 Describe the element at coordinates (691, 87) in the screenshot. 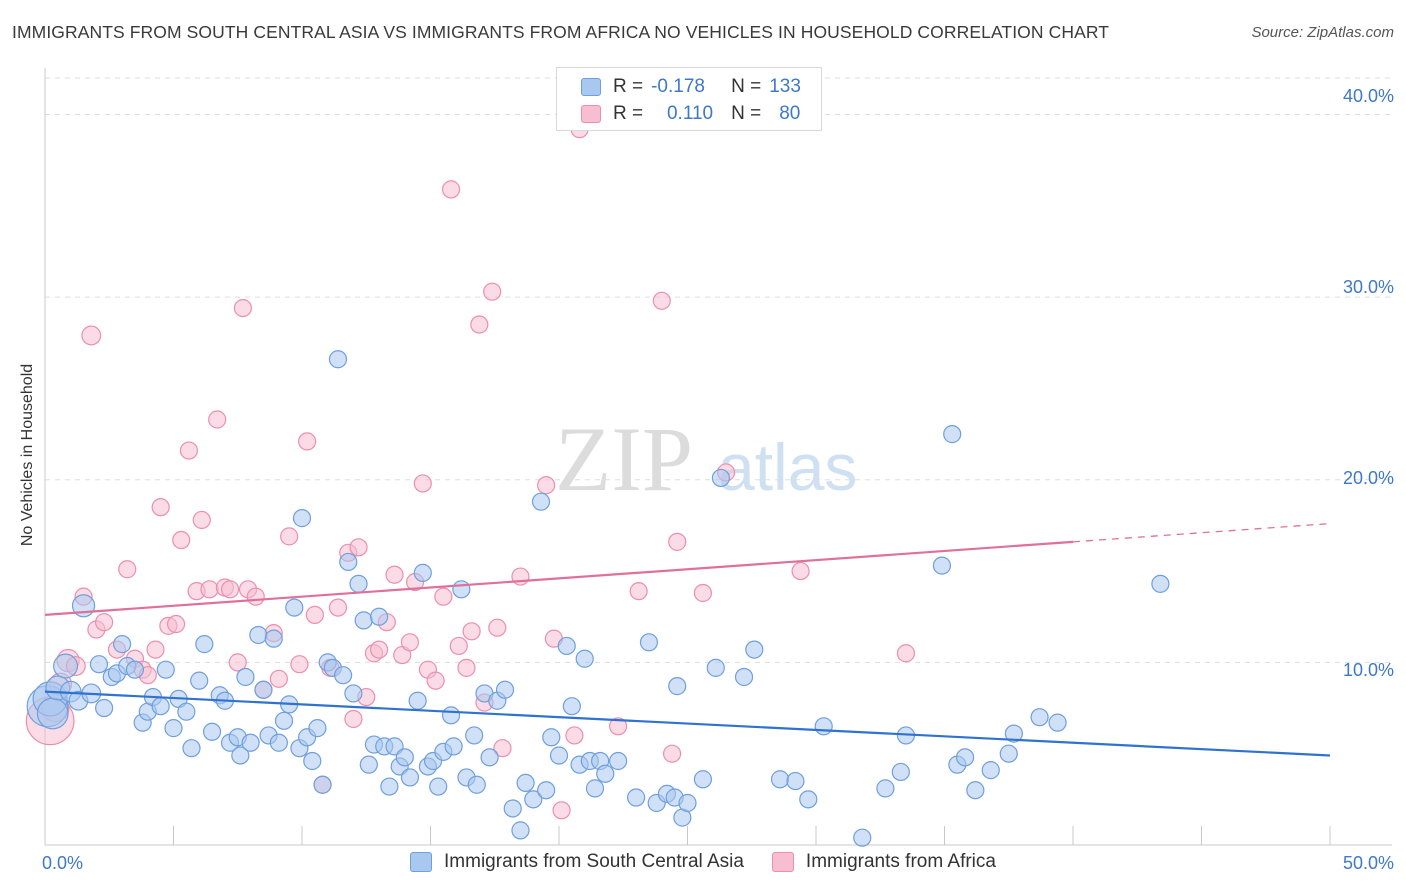

I see `legend-row-blue: R = -0.178 N = 133` at that location.